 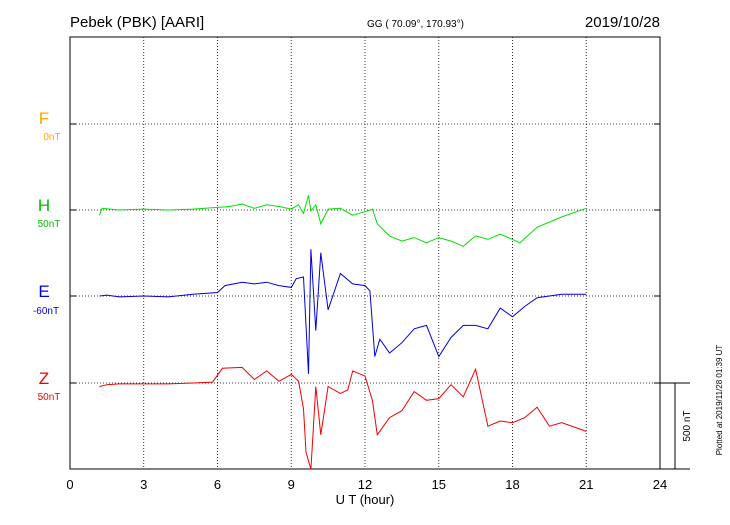 I want to click on offset-E: -60nT, so click(x=46, y=311).